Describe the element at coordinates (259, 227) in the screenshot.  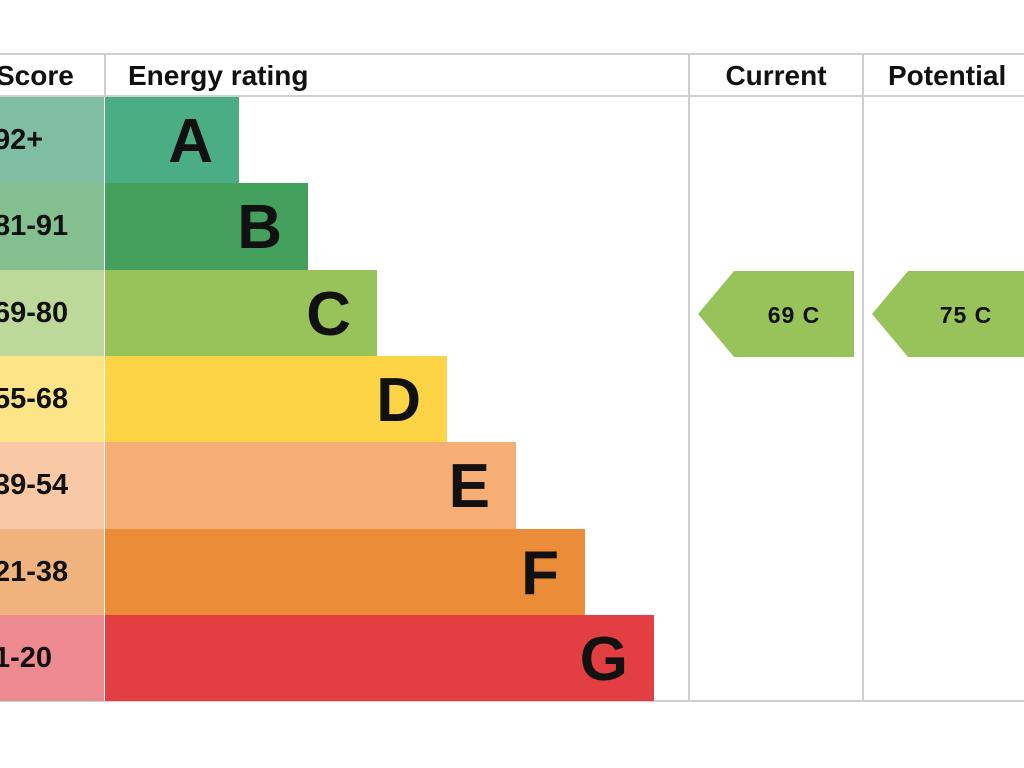
I see `rating-letter-b: B` at that location.